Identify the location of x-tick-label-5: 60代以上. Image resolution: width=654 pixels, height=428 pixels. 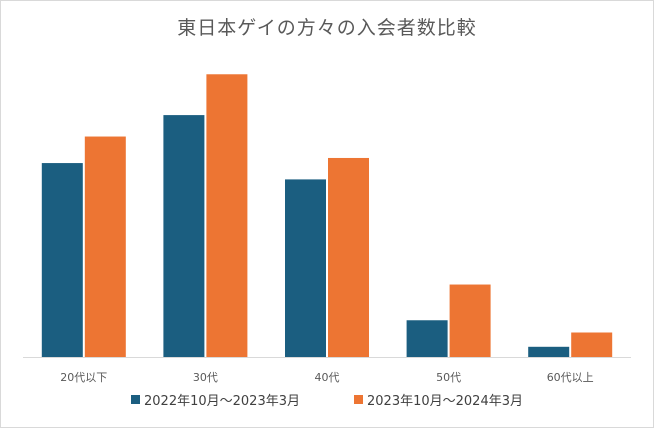
(570, 377).